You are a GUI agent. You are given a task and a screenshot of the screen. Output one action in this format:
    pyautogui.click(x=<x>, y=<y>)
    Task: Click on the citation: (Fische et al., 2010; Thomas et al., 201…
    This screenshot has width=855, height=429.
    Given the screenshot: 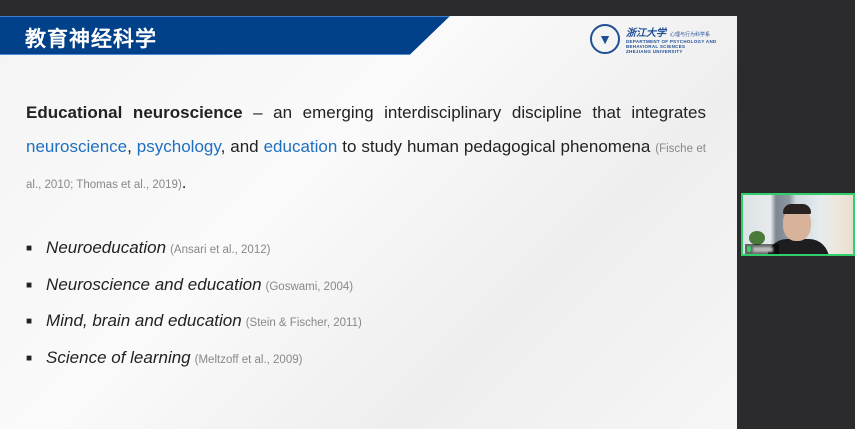 What is the action you would take?
    pyautogui.click(x=366, y=167)
    